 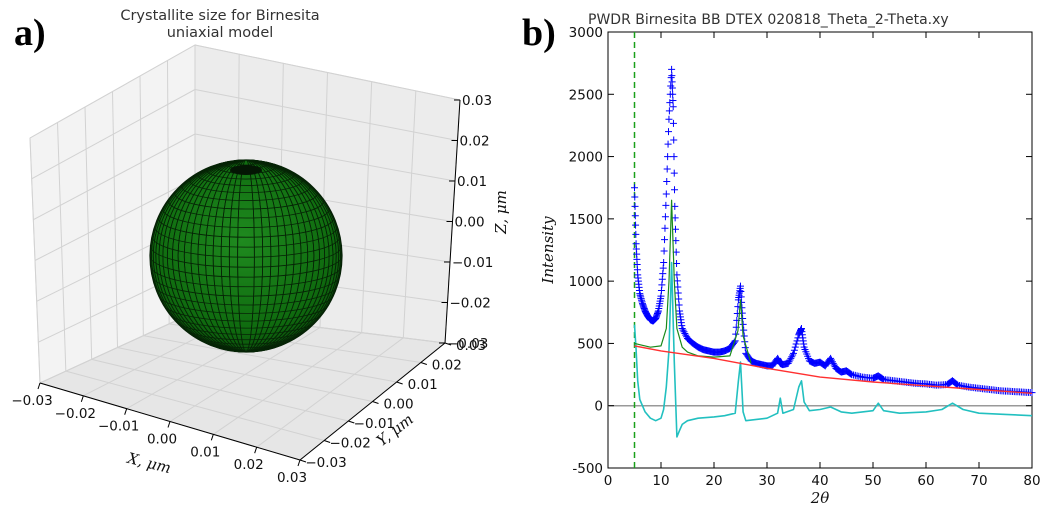 I want to click on sphere-longitude, so click(x=246, y=256).